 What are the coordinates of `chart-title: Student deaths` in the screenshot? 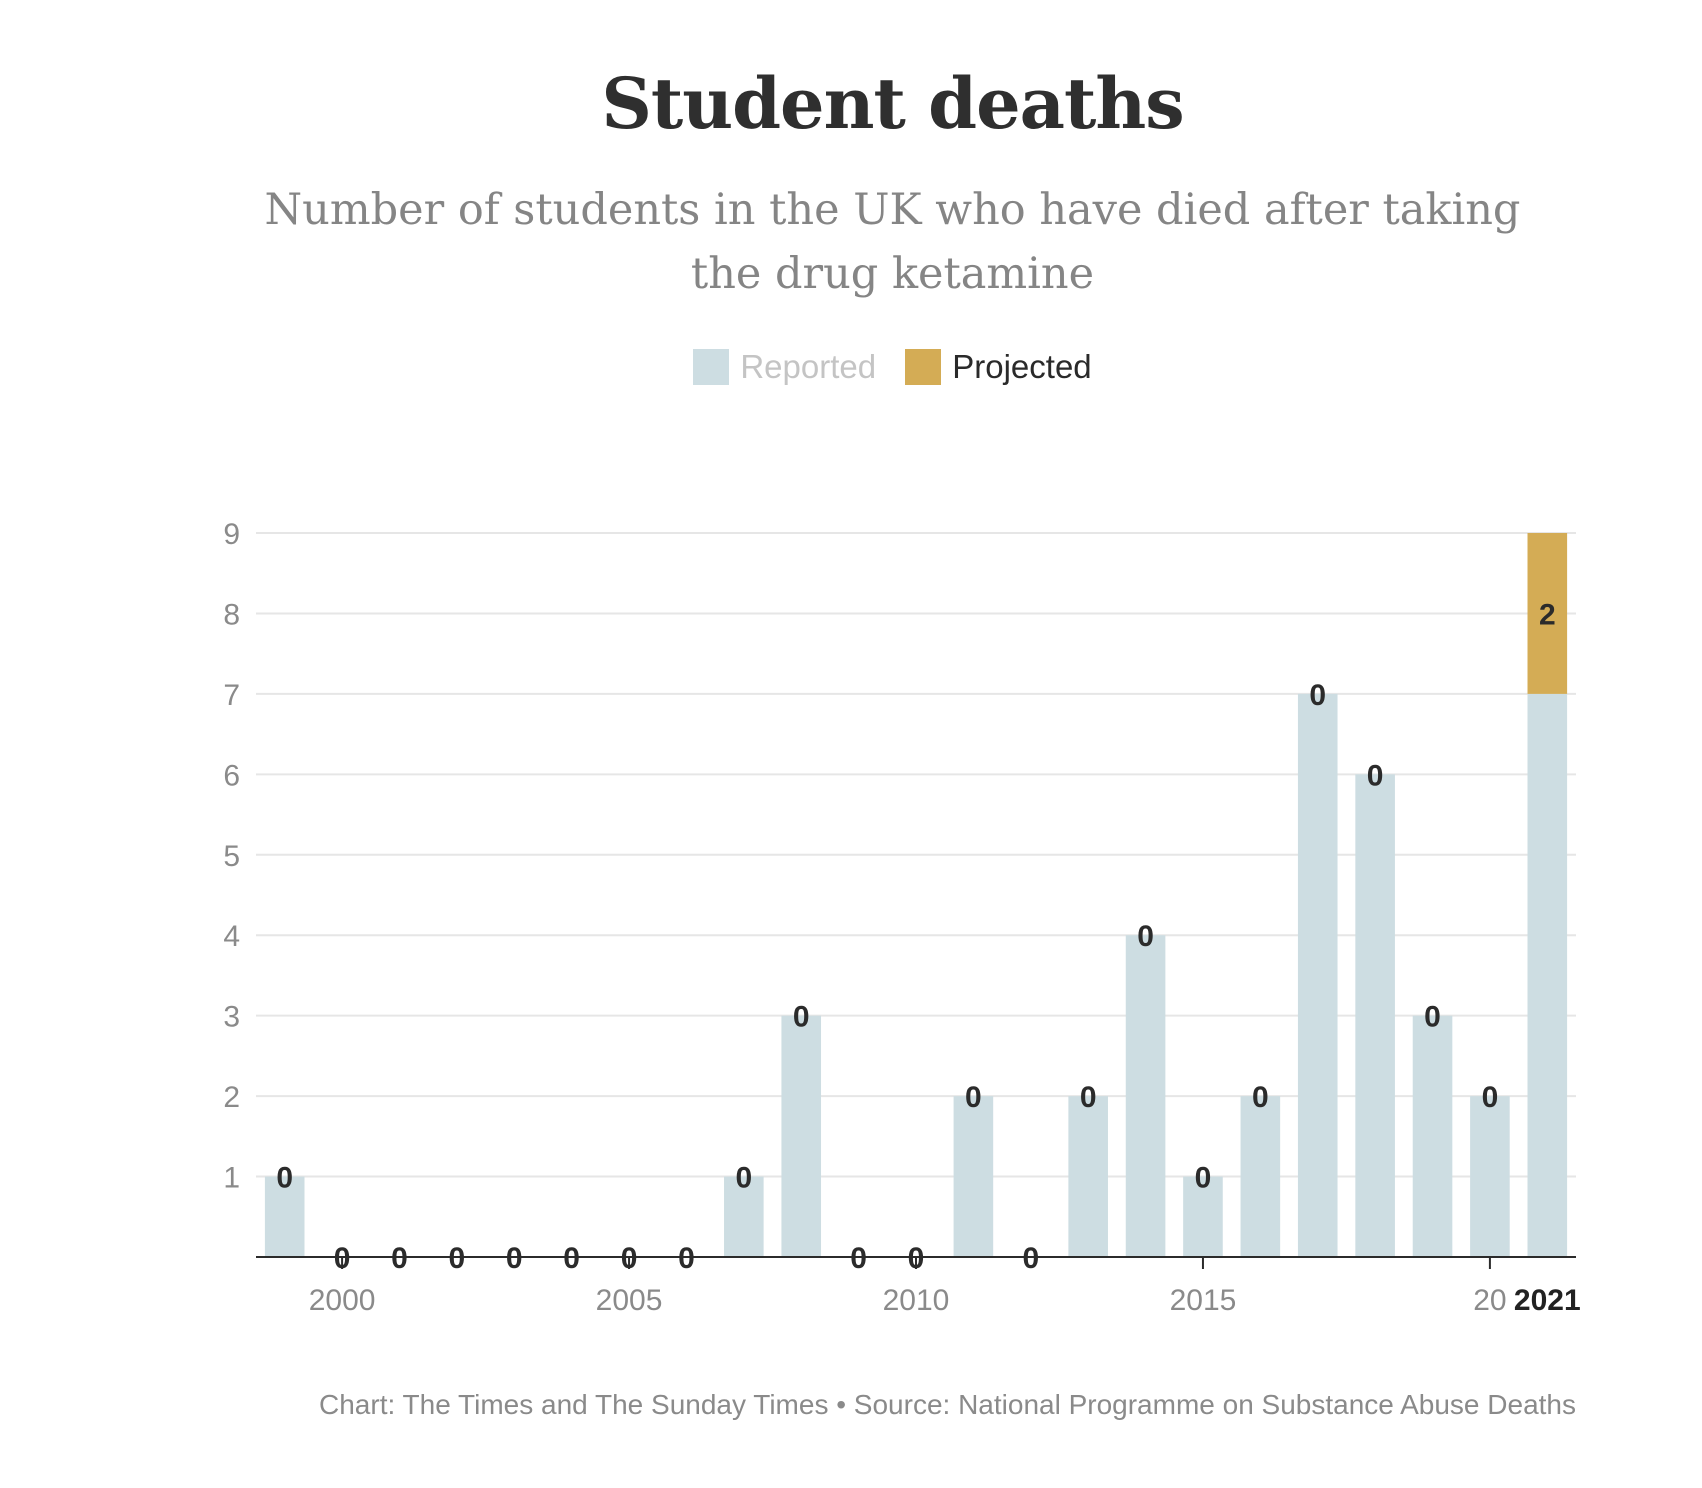 It's located at (892, 103).